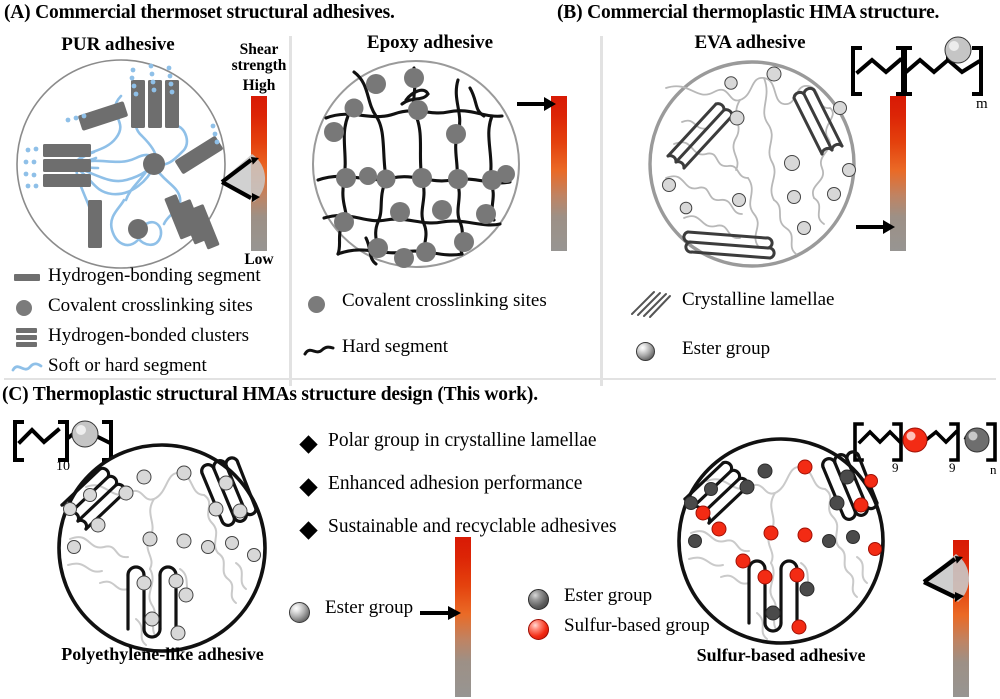 This screenshot has width=1000, height=699. I want to click on legend-label: Hard segment, so click(395, 346).